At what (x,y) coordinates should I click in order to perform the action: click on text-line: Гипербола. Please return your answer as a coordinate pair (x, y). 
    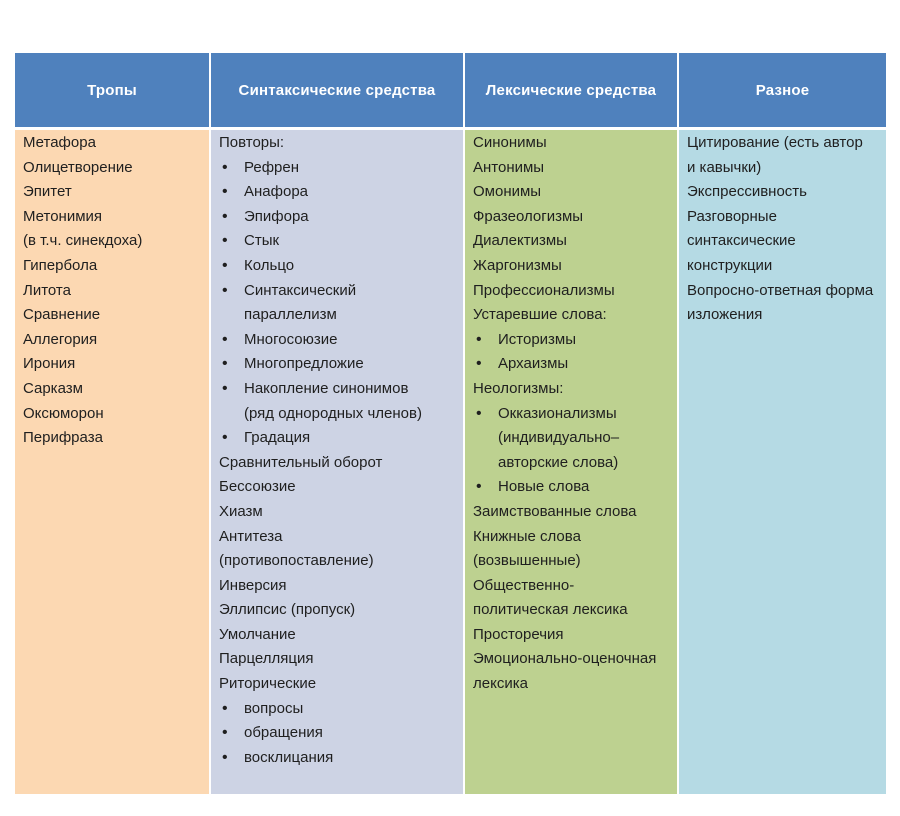
    Looking at the image, I should click on (60, 265).